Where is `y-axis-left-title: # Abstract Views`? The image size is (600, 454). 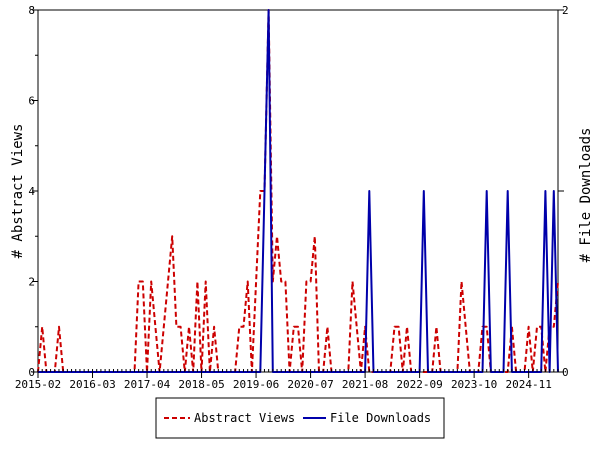 y-axis-left-title: # Abstract Views is located at coordinates (18, 191).